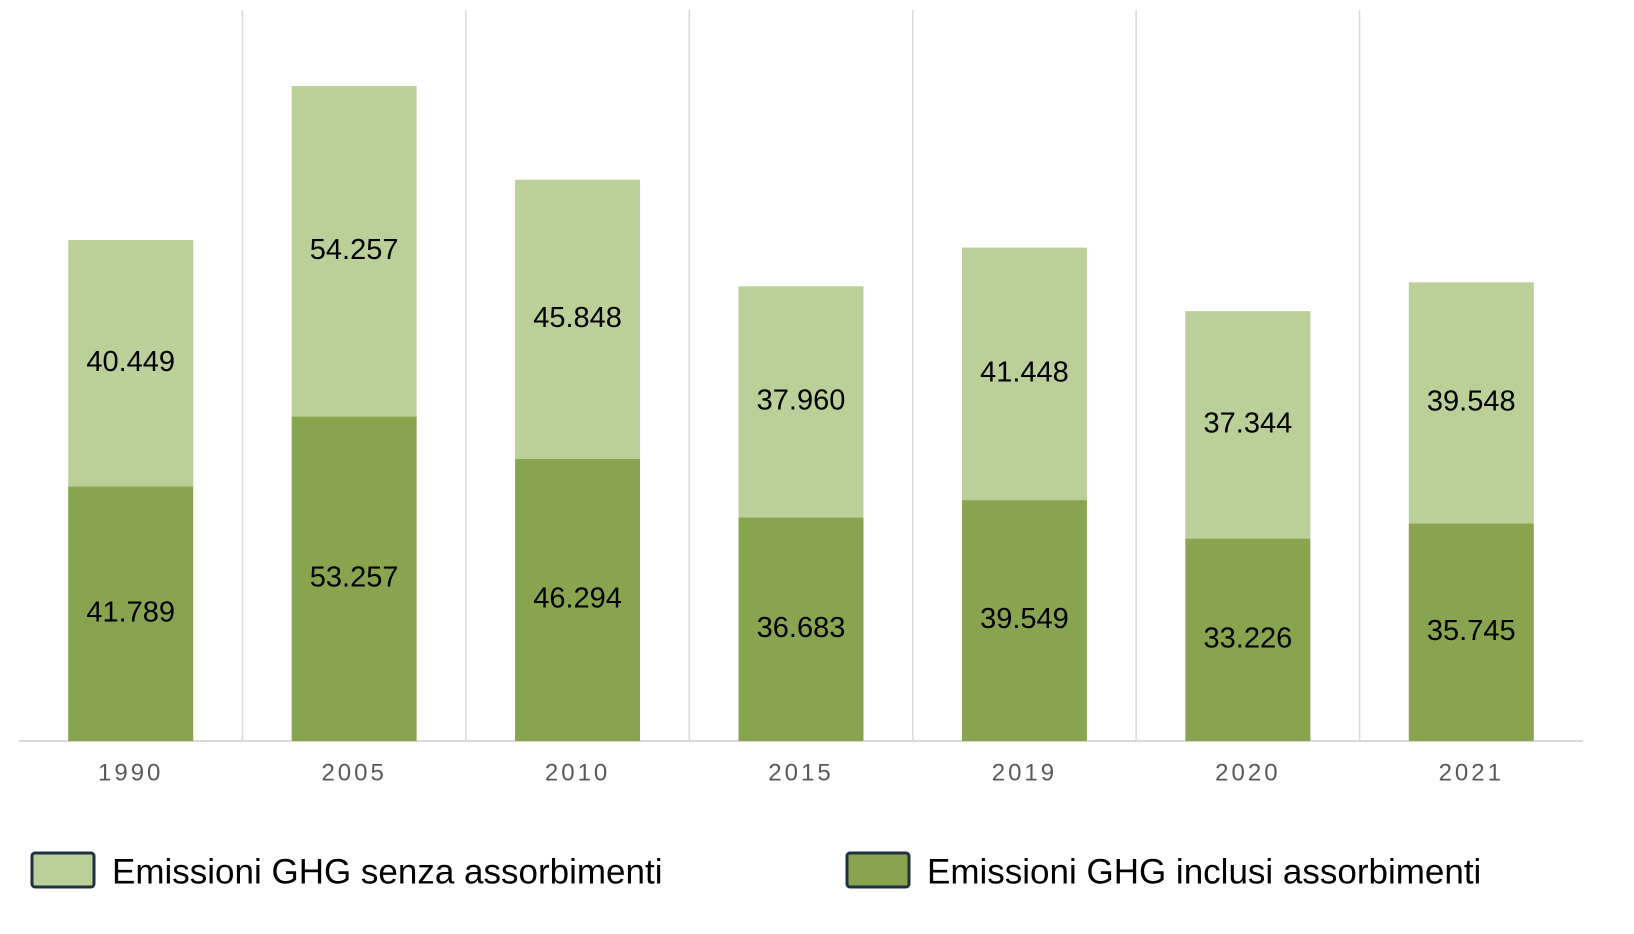 The height and width of the screenshot is (934, 1634). What do you see at coordinates (577, 772) in the screenshot?
I see `x-tick-label: 2010` at bounding box center [577, 772].